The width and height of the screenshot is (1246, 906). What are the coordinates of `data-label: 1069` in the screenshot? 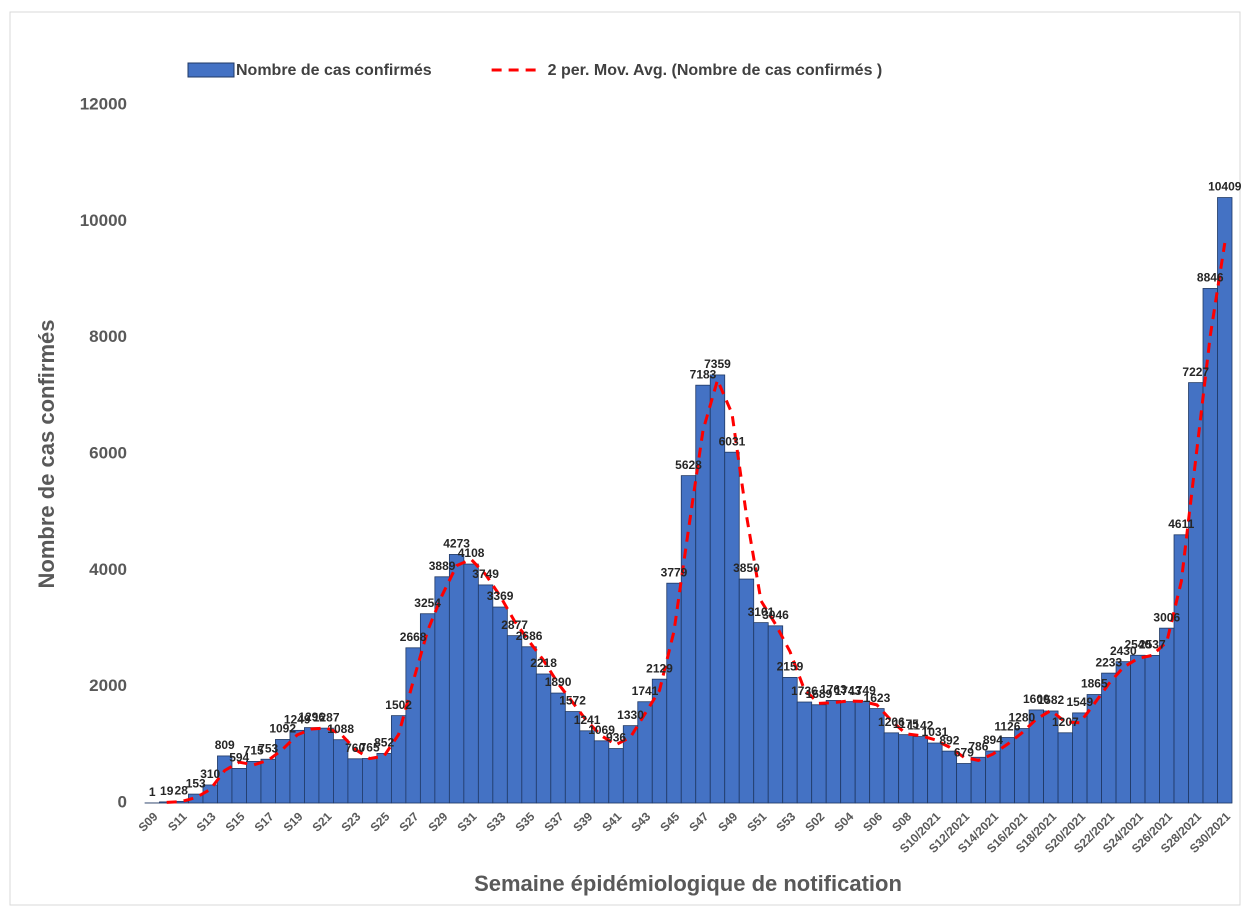 It's located at (601, 730).